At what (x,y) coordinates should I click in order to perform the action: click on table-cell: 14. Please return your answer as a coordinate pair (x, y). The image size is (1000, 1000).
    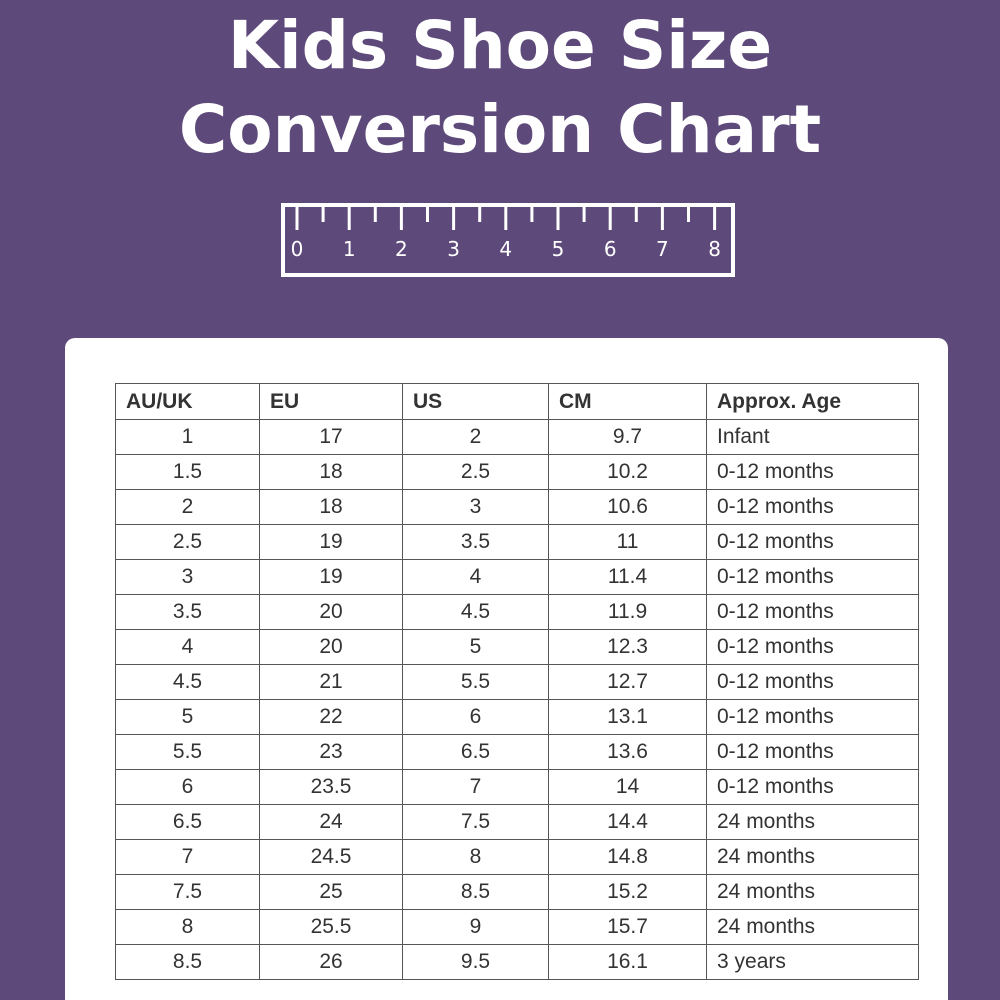
    Looking at the image, I should click on (627, 787).